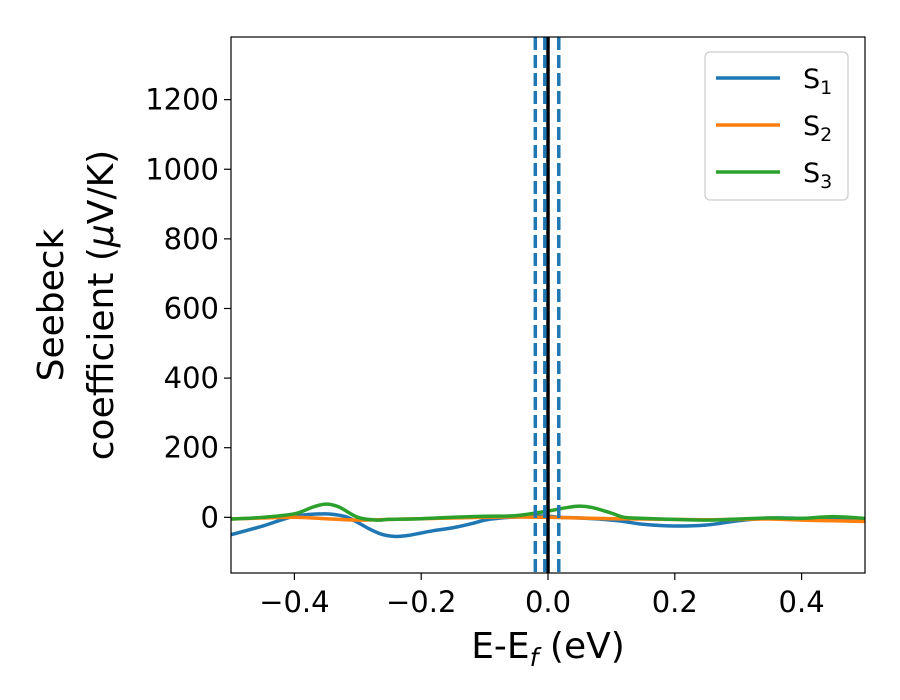  I want to click on legend-item-s2: S2, so click(774, 128).